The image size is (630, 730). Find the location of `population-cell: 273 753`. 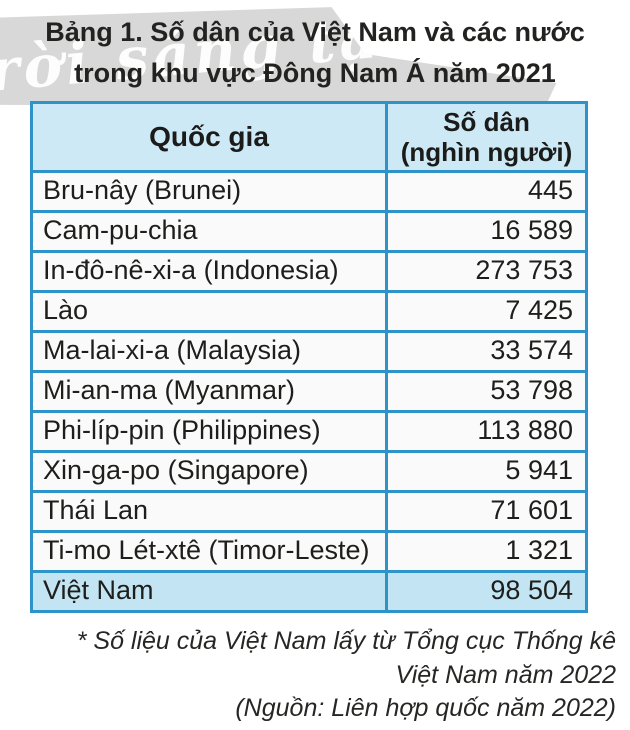

population-cell: 273 753 is located at coordinates (486, 271).